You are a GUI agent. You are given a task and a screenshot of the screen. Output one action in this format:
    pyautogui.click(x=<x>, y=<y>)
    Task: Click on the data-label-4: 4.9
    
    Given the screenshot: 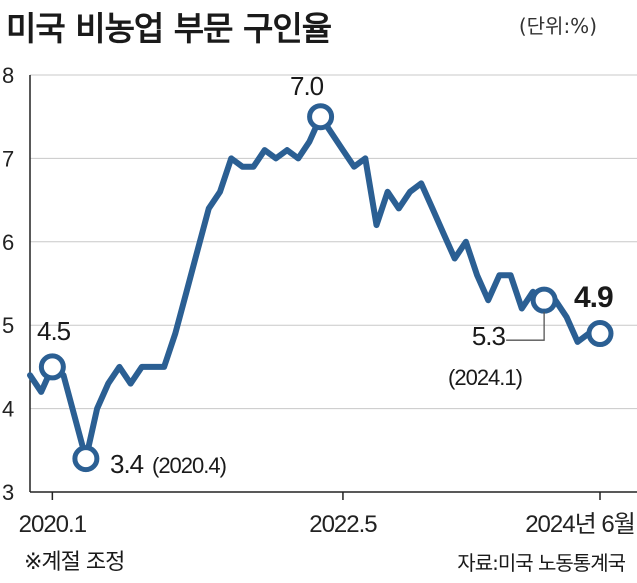 What is the action you would take?
    pyautogui.click(x=593, y=297)
    